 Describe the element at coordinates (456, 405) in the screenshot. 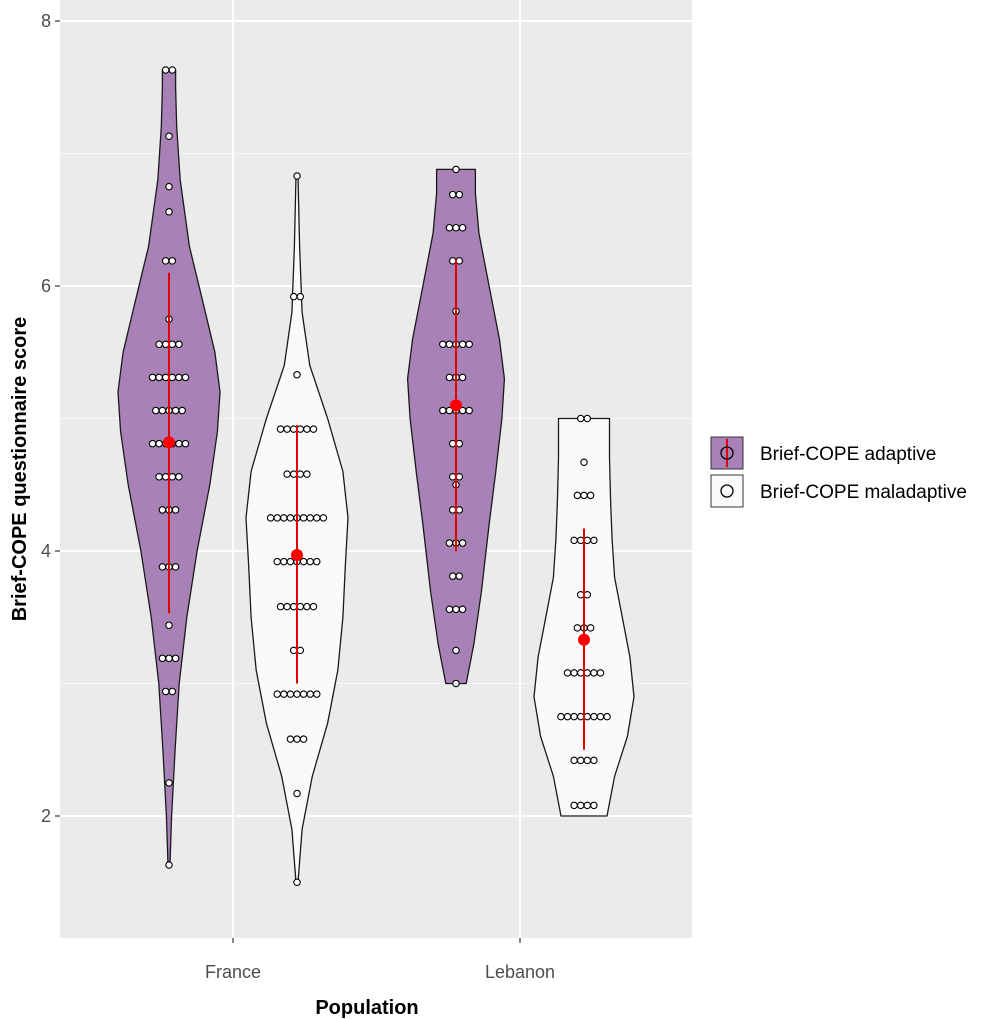

I see `mean-point-adaptive-lebanon` at that location.